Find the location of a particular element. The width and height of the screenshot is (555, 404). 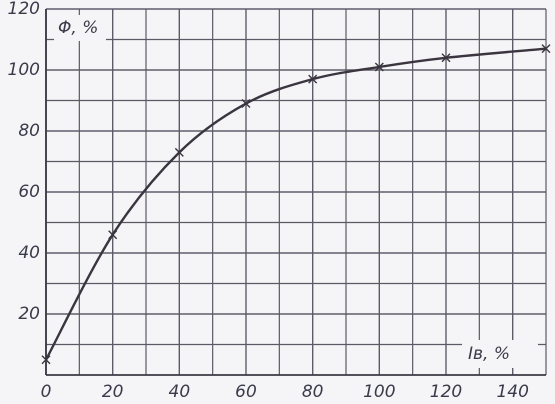

y-label-box is located at coordinates (80, 28).